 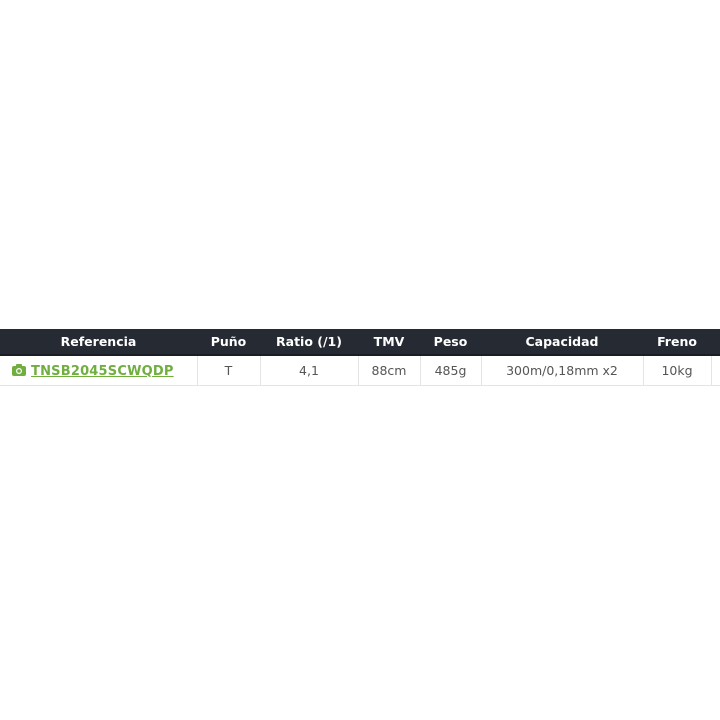 What do you see at coordinates (229, 370) in the screenshot?
I see `cell-puno: T` at bounding box center [229, 370].